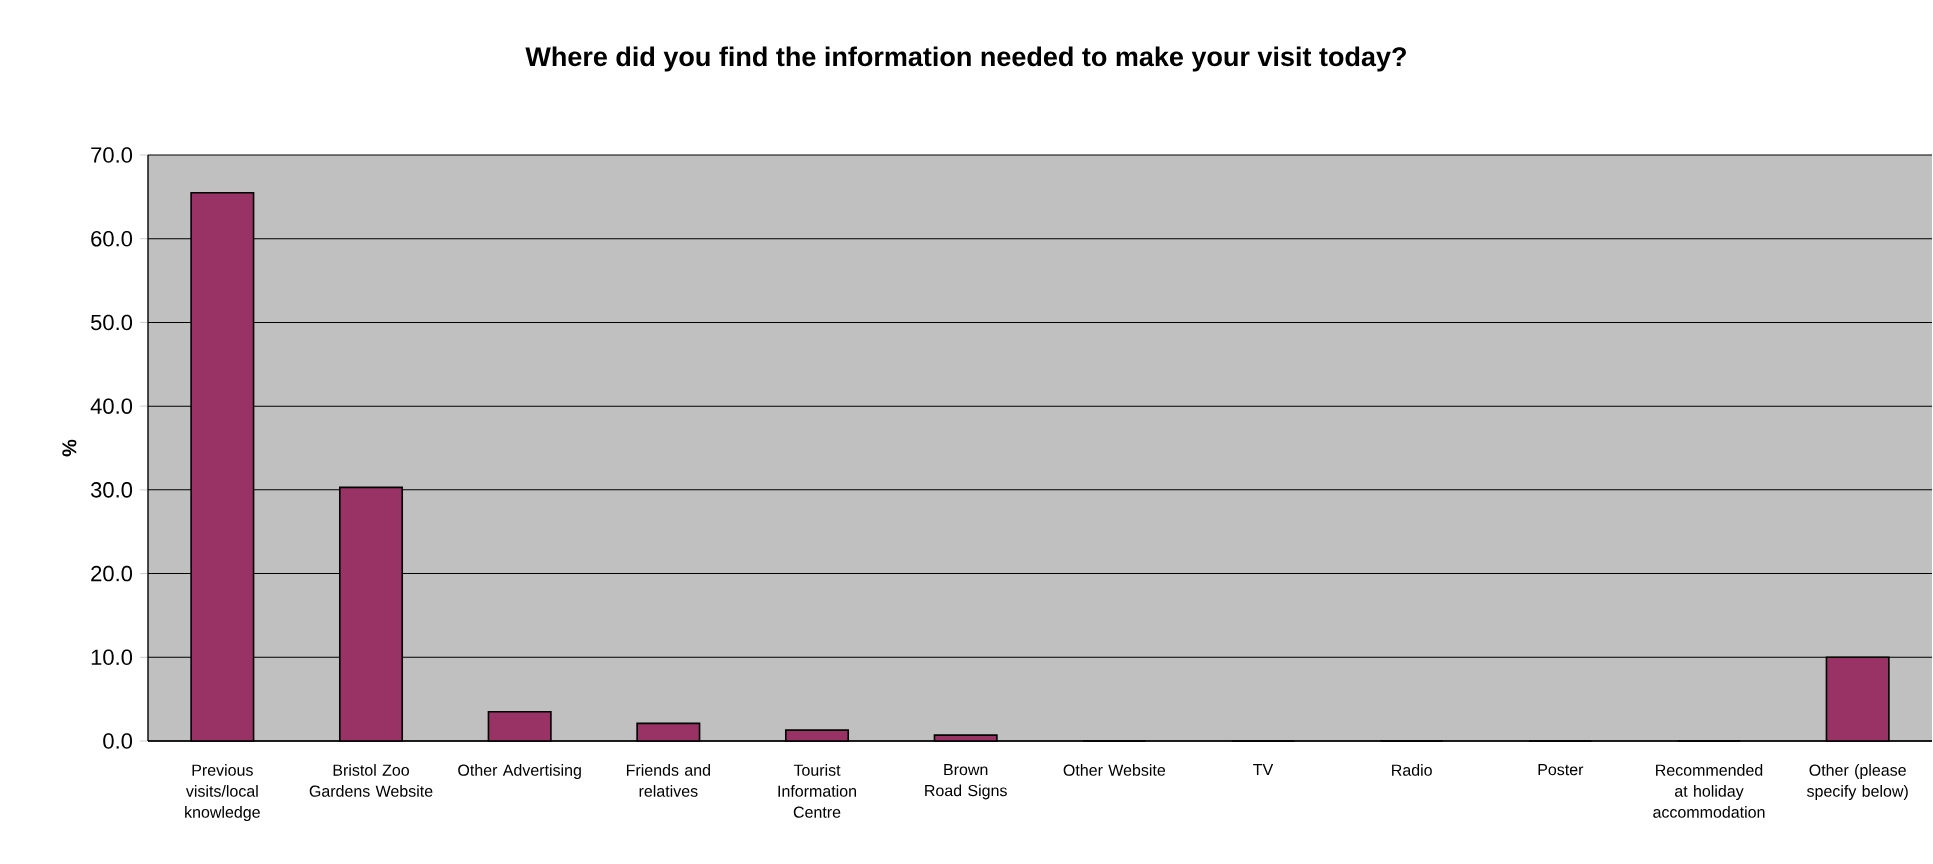  Describe the element at coordinates (371, 780) in the screenshot. I see `x-tick-label: Bristol Zoo Gardens Website` at that location.